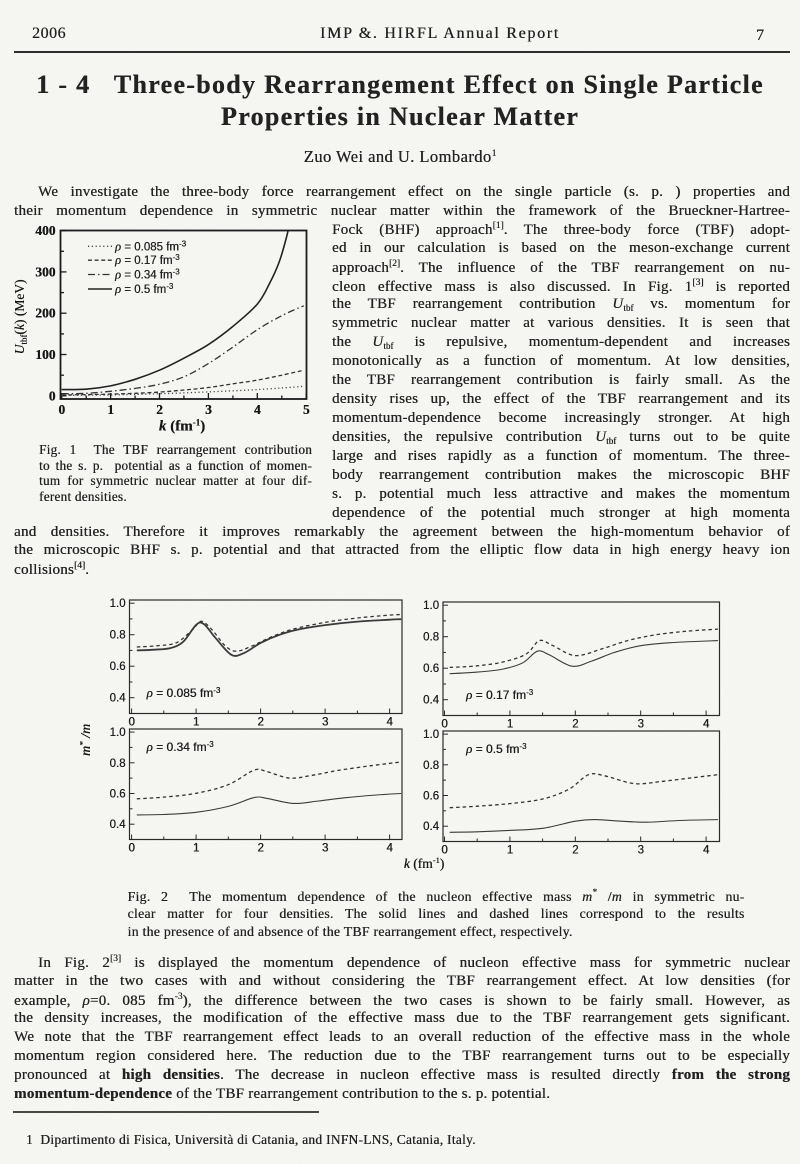 The height and width of the screenshot is (1164, 800). Describe the element at coordinates (45, 230) in the screenshot. I see `svg-text: 400` at that location.